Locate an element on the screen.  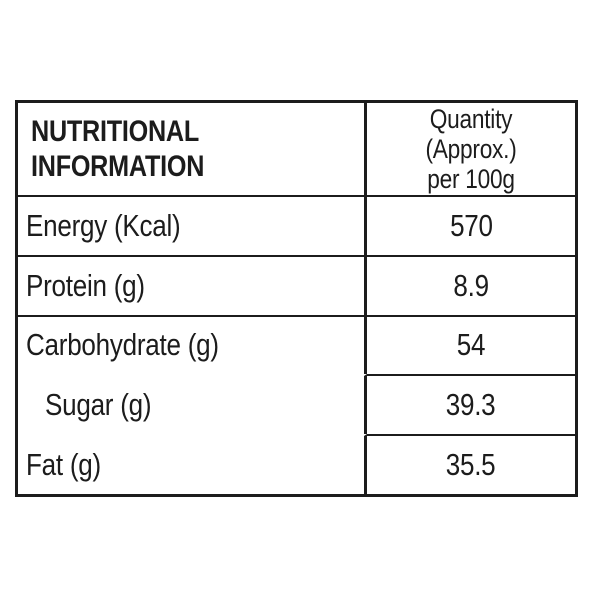
row-value-carbohydrate-text: 54 is located at coordinates (471, 345).